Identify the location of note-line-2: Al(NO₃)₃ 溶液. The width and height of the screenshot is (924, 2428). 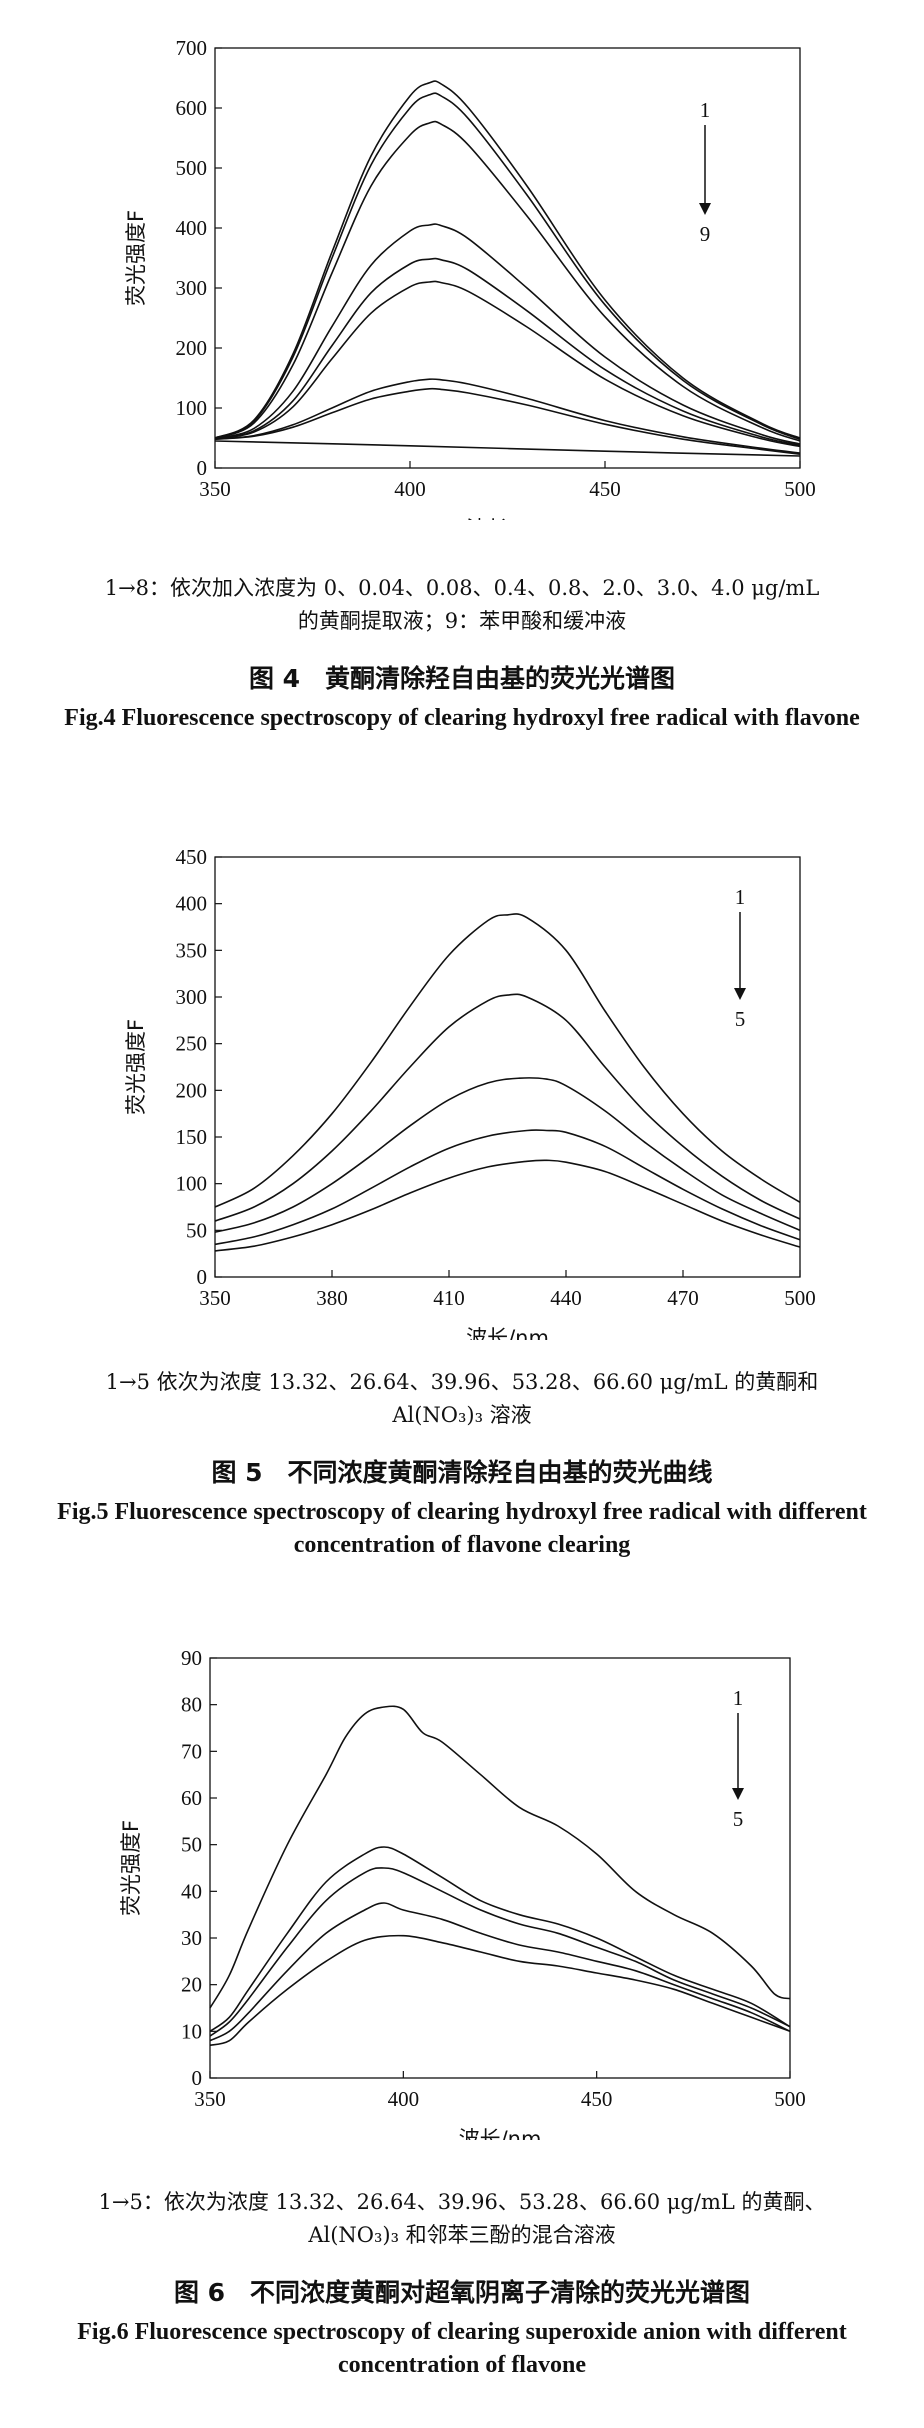
(462, 1415).